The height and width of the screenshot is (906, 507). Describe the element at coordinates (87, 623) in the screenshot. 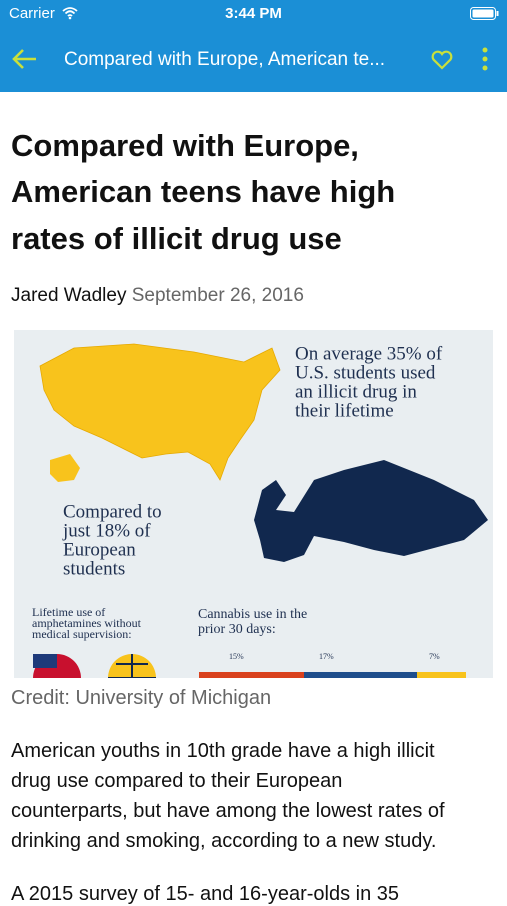

I see `amphetamines-text: amphetamines without` at that location.